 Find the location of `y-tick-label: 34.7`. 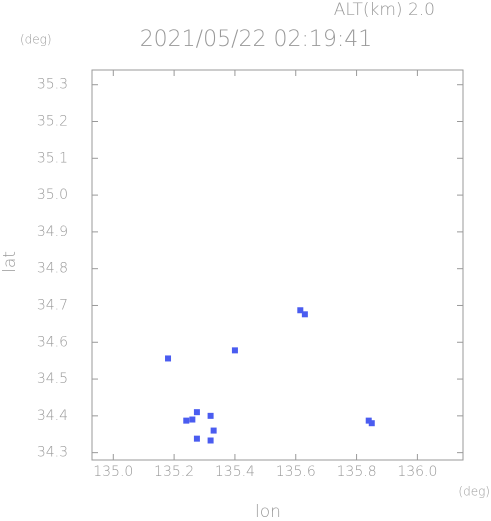

y-tick-label: 34.7 is located at coordinates (52, 305).